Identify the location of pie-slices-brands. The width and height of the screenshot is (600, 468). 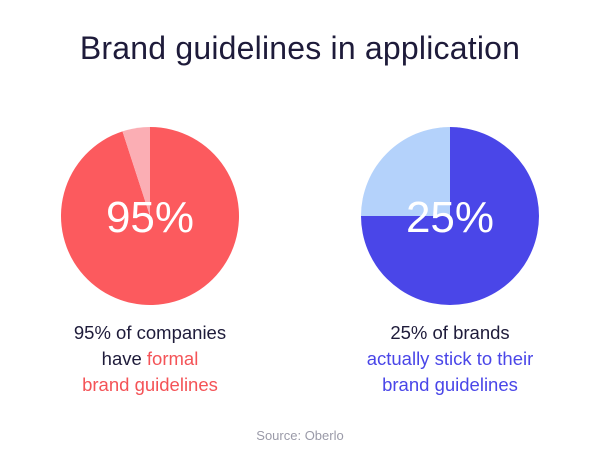
(450, 216).